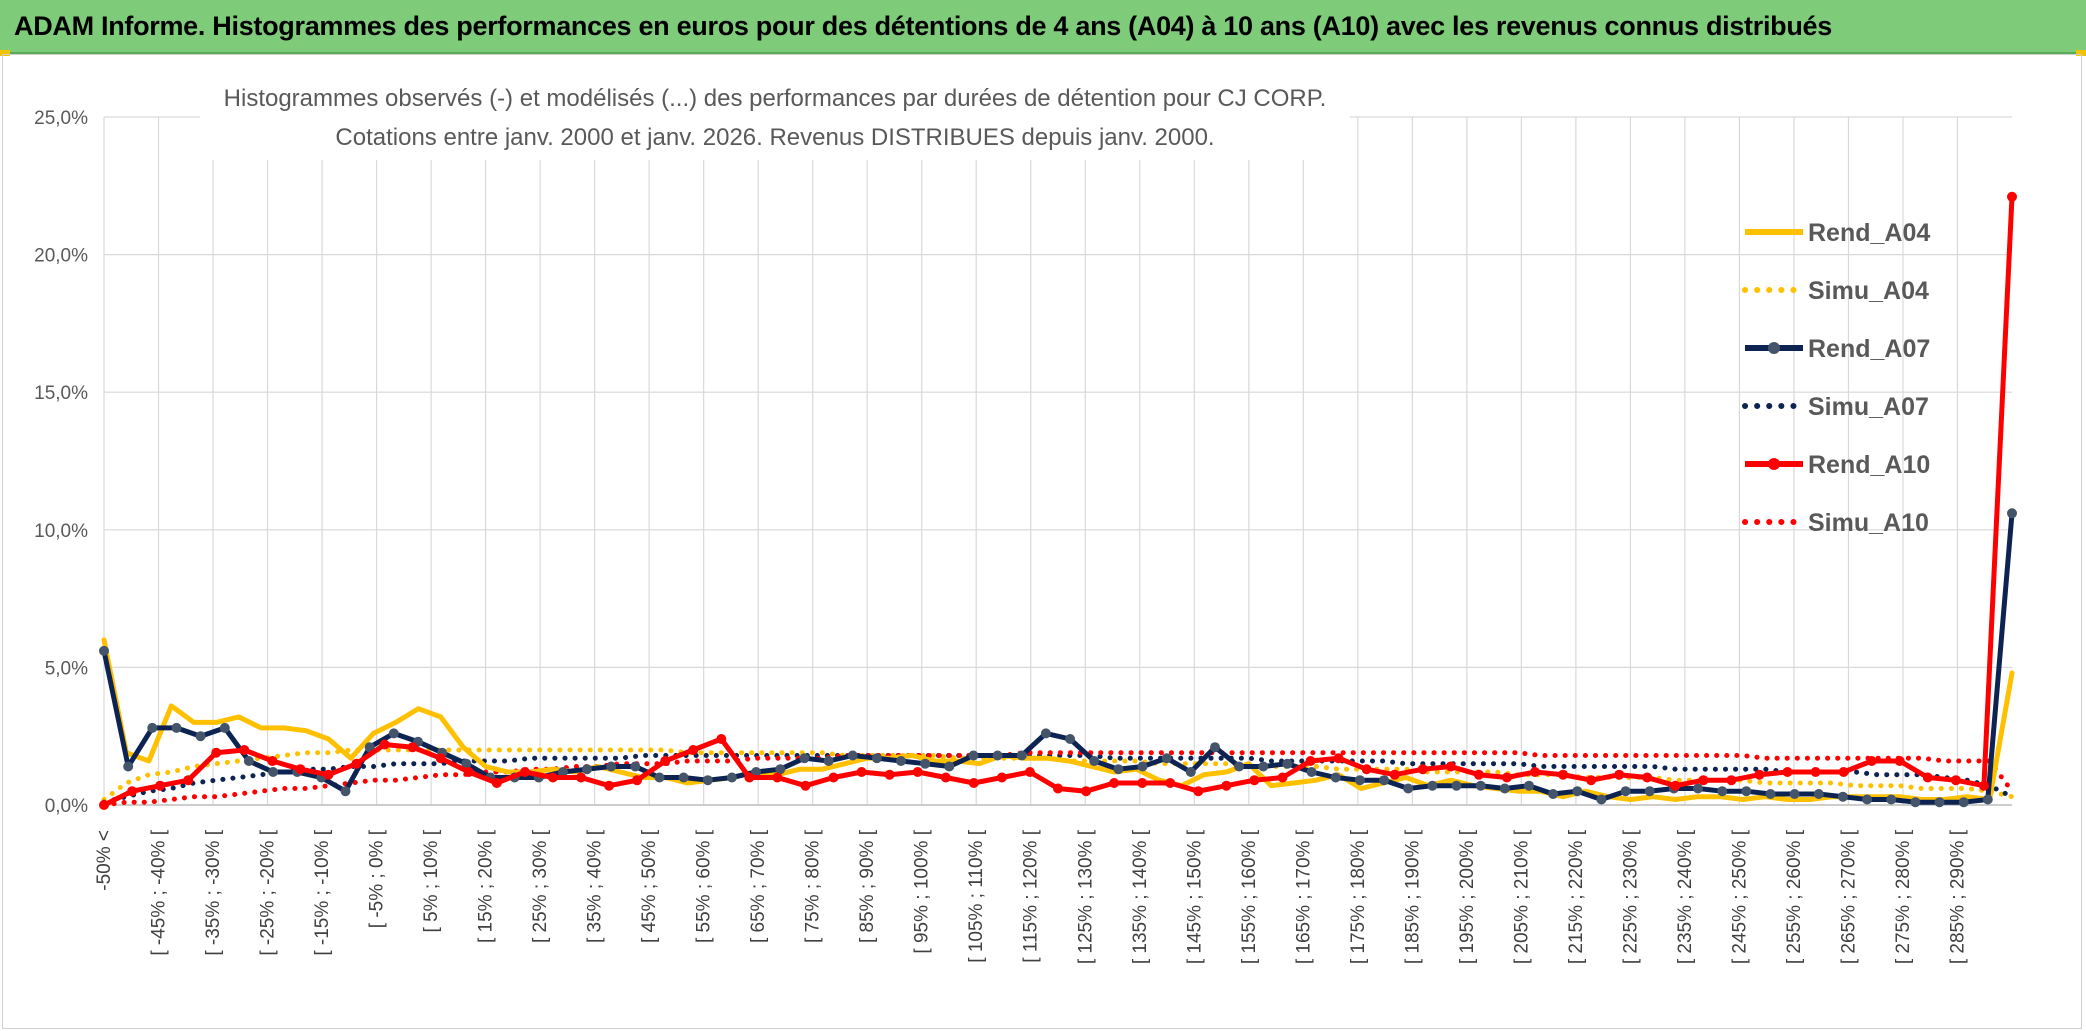  Describe the element at coordinates (758, 886) in the screenshot. I see `x-tick-label: [ 65% ; 70% [` at that location.